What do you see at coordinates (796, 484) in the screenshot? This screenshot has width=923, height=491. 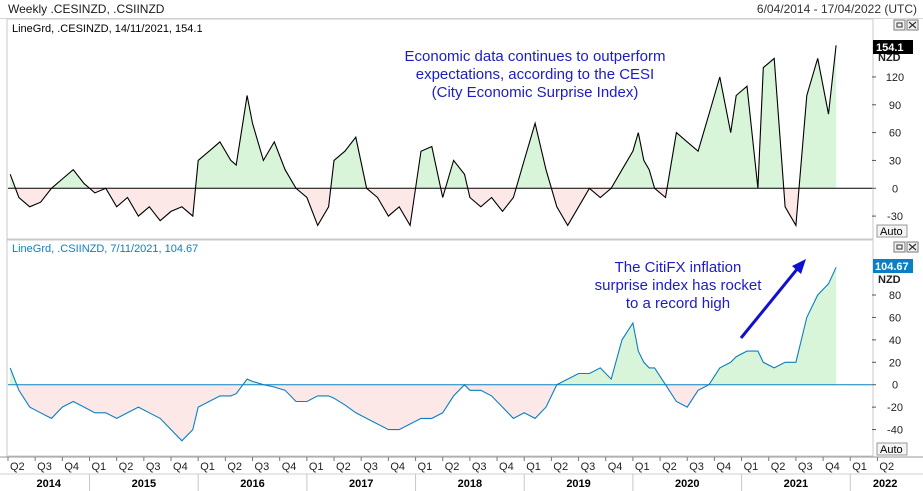 I see `x-year-label: 2021` at bounding box center [796, 484].